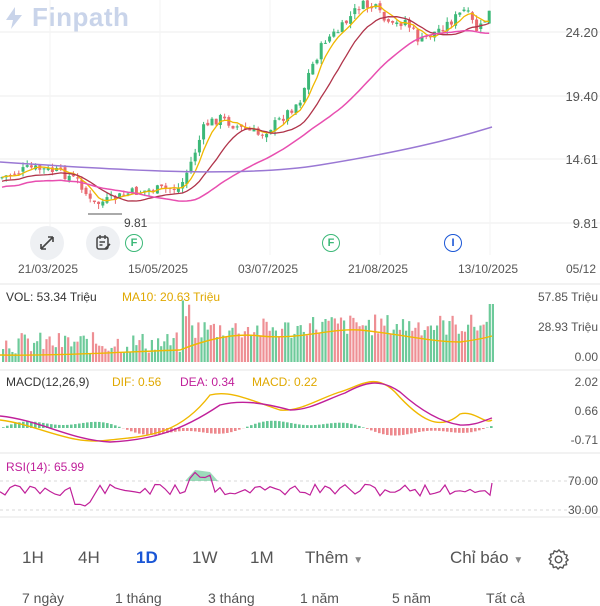 The height and width of the screenshot is (606, 600). I want to click on range-5year: 5 năm, so click(411, 598).